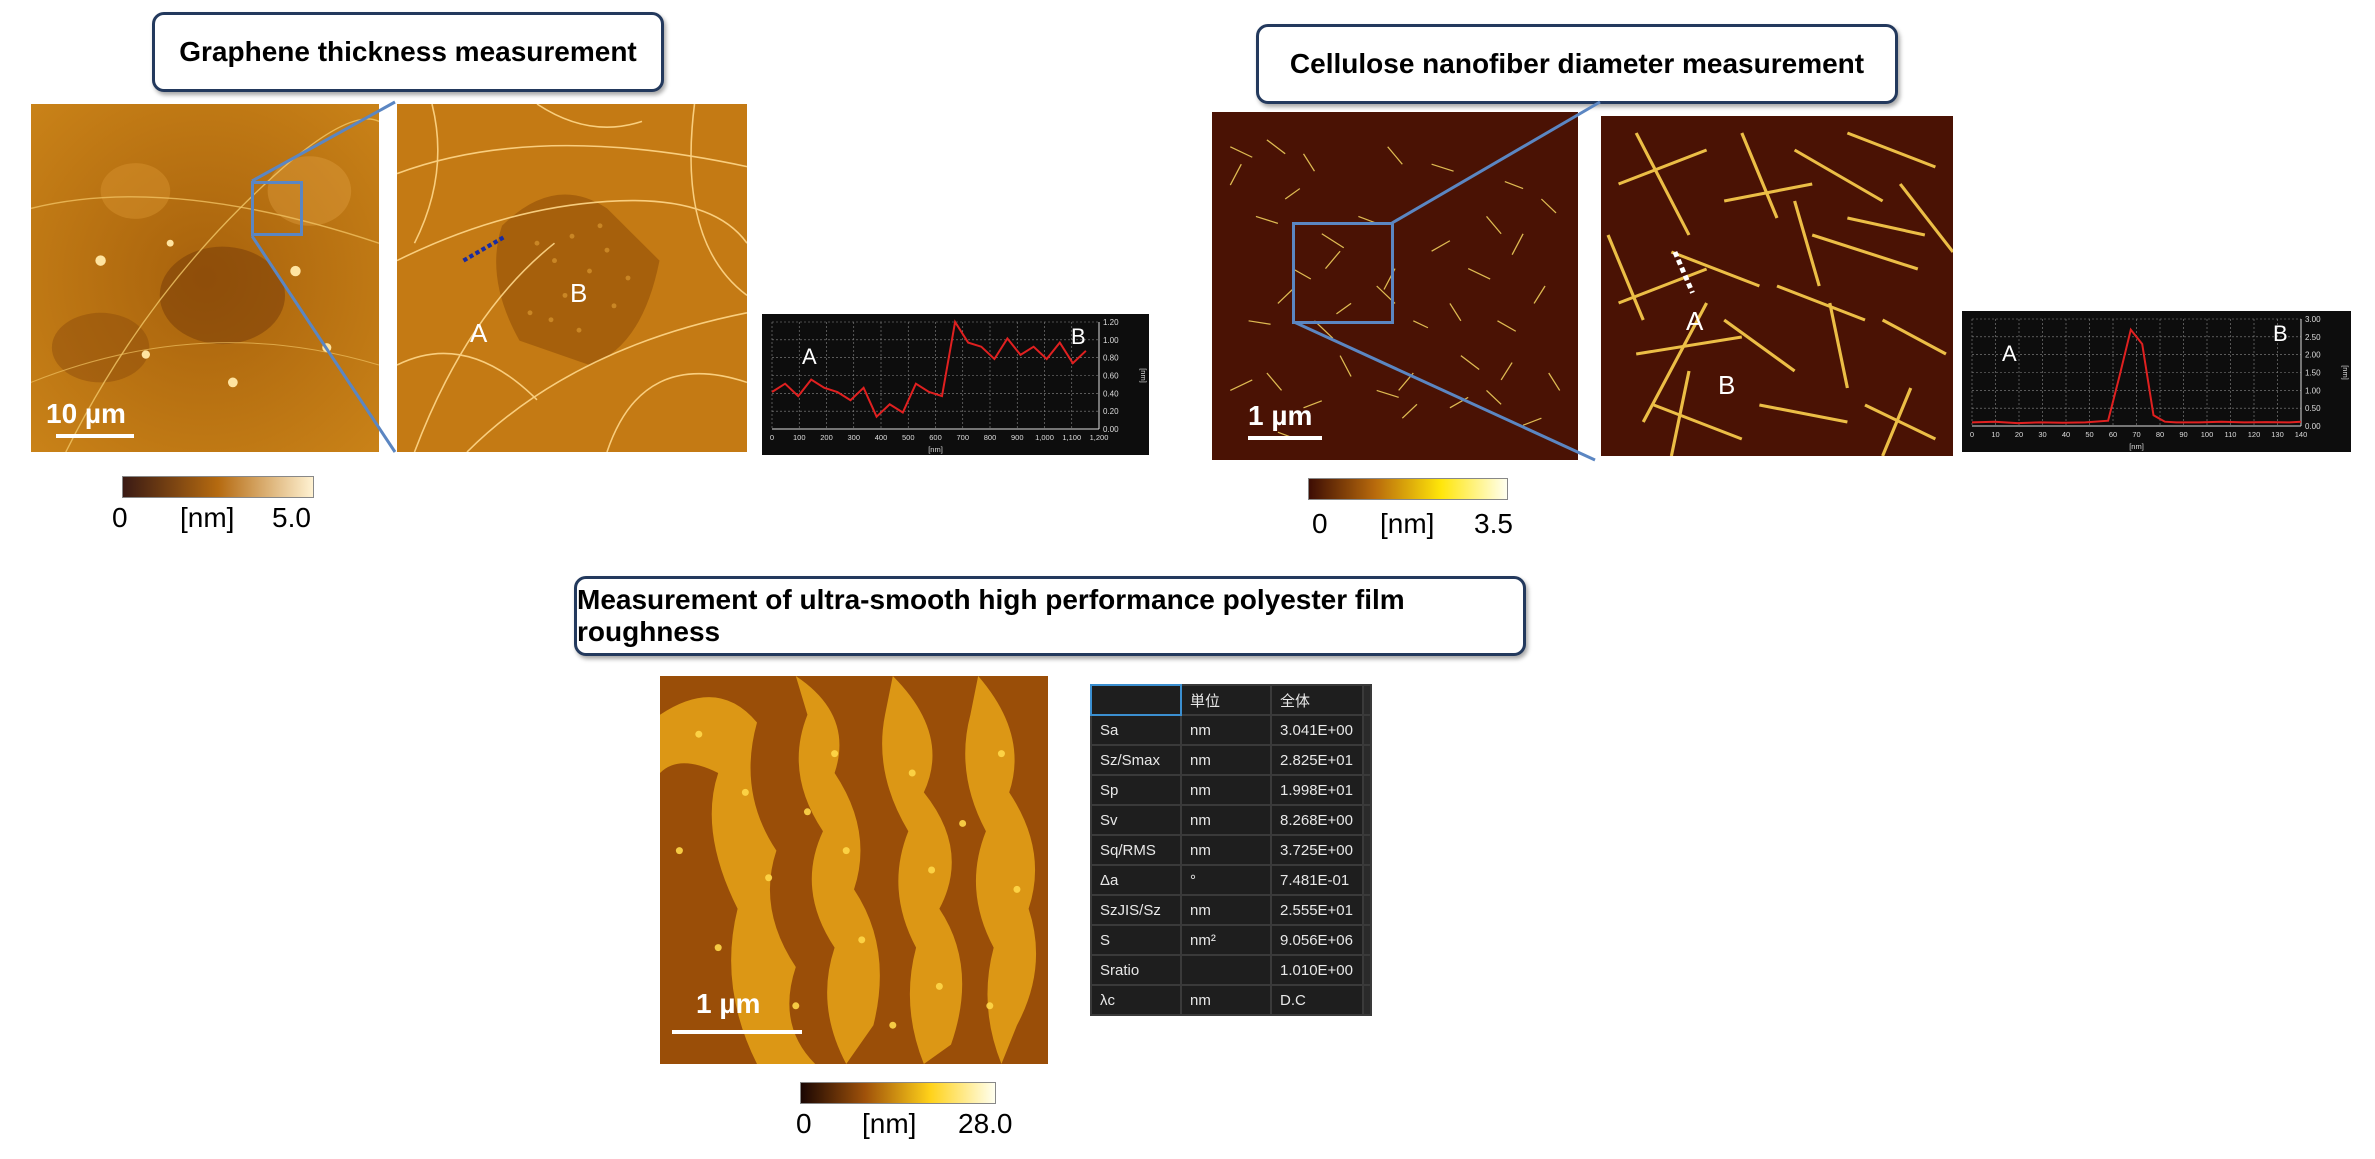 The image size is (2375, 1159). Describe the element at coordinates (1226, 970) in the screenshot. I see `table-cell-unit` at that location.